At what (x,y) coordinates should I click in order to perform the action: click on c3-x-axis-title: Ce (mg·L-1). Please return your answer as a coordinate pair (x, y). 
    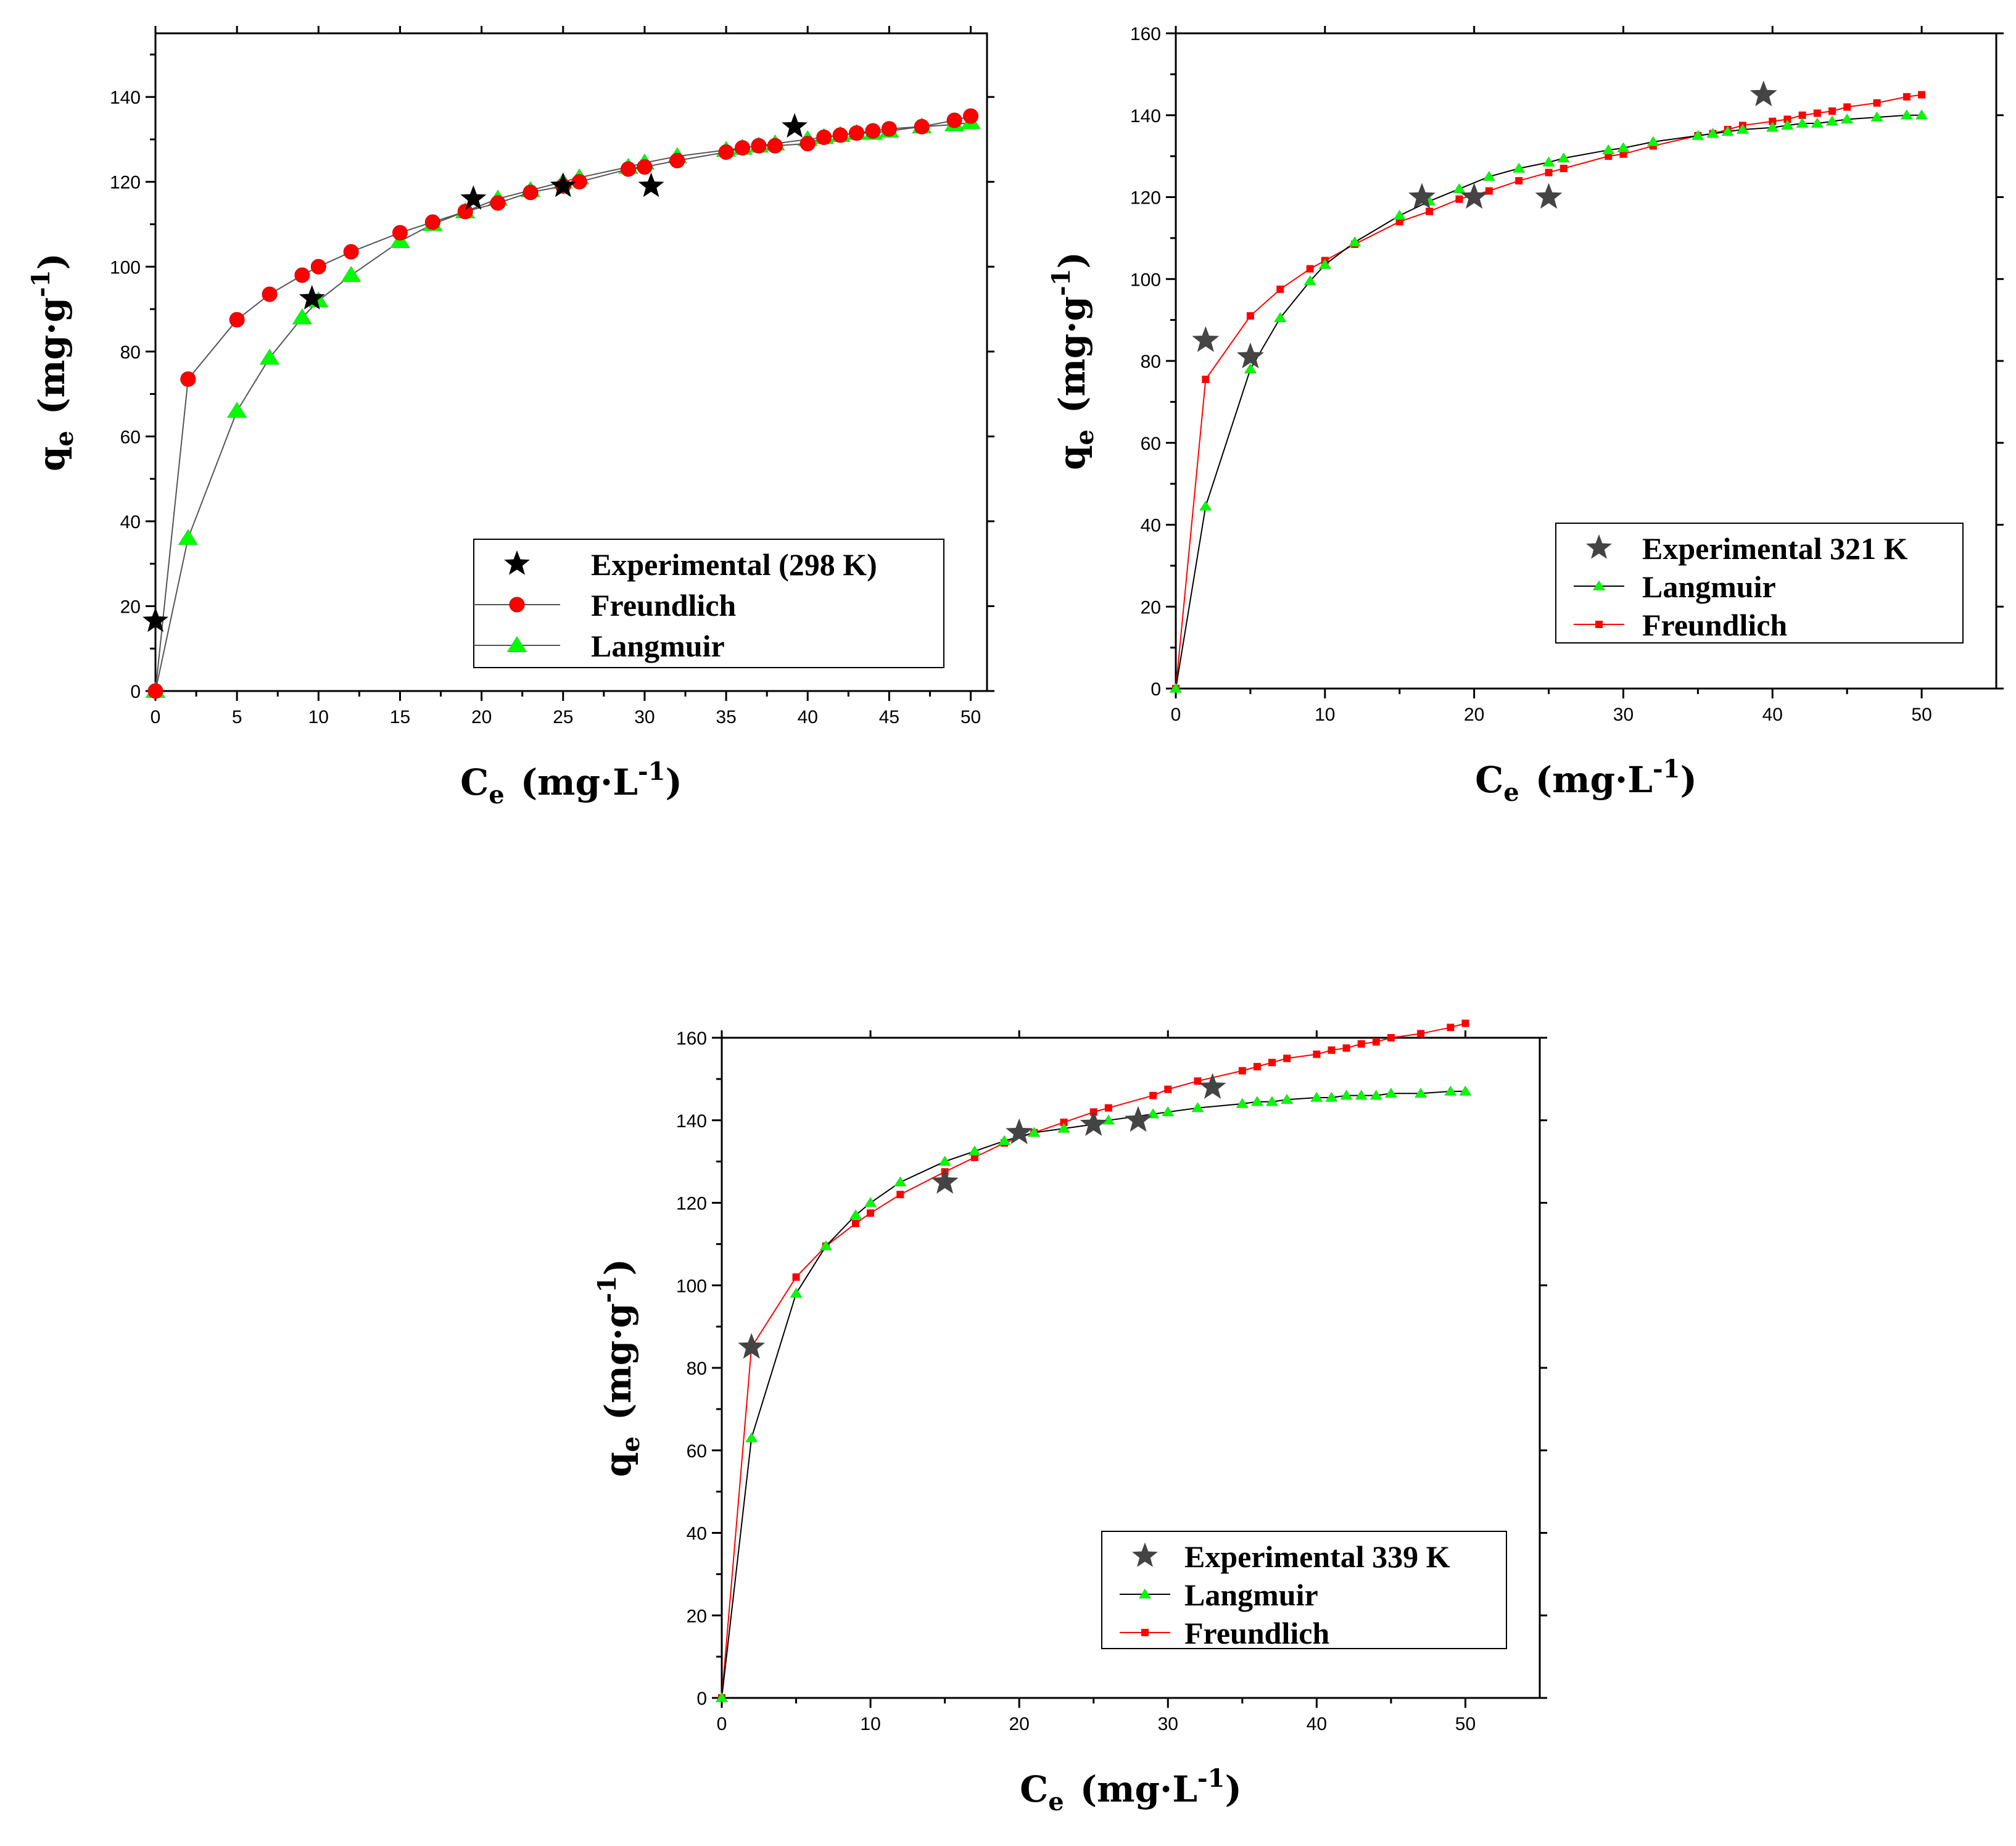
    Looking at the image, I should click on (1131, 1790).